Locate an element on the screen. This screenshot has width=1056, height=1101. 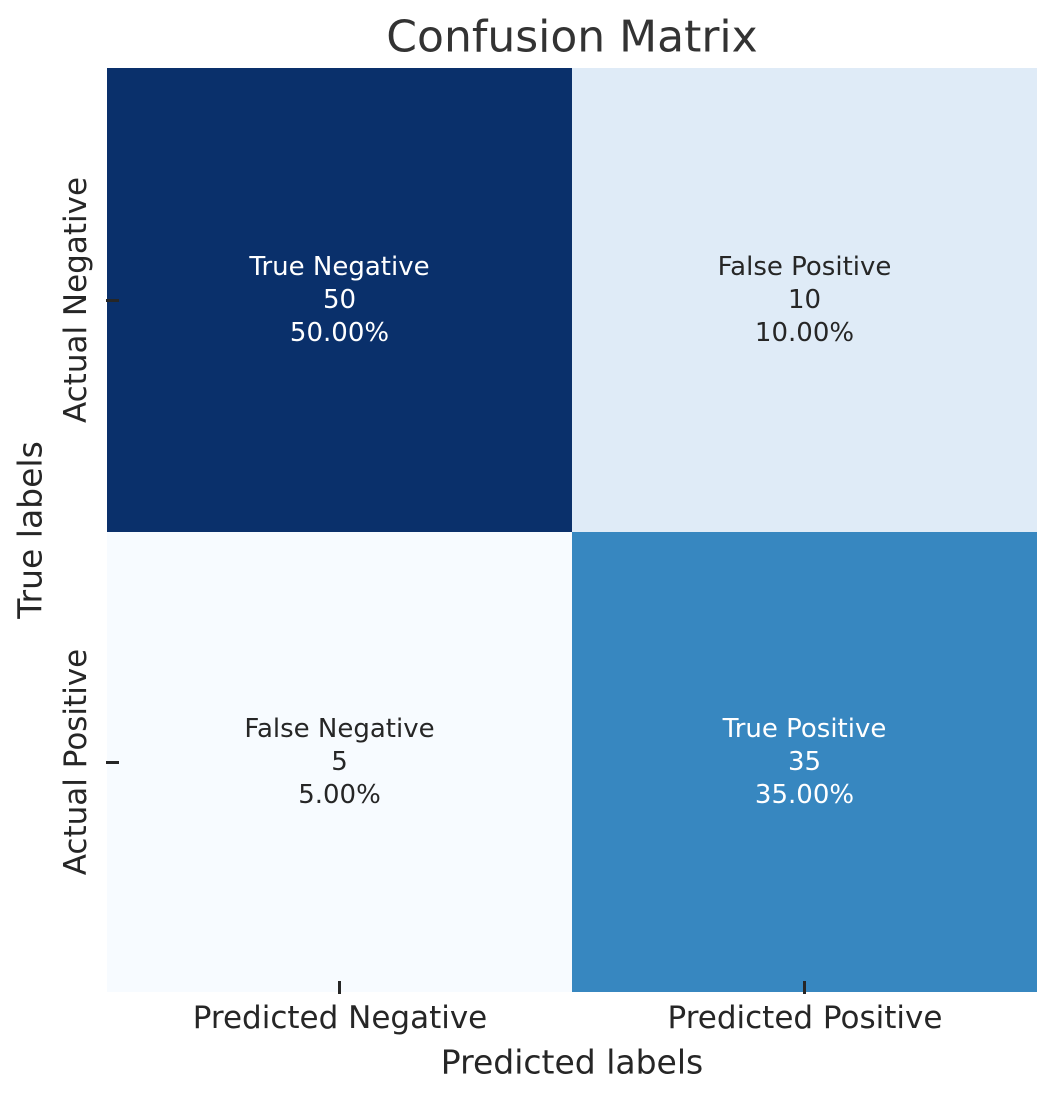
cell-value: 5 is located at coordinates (339, 761).